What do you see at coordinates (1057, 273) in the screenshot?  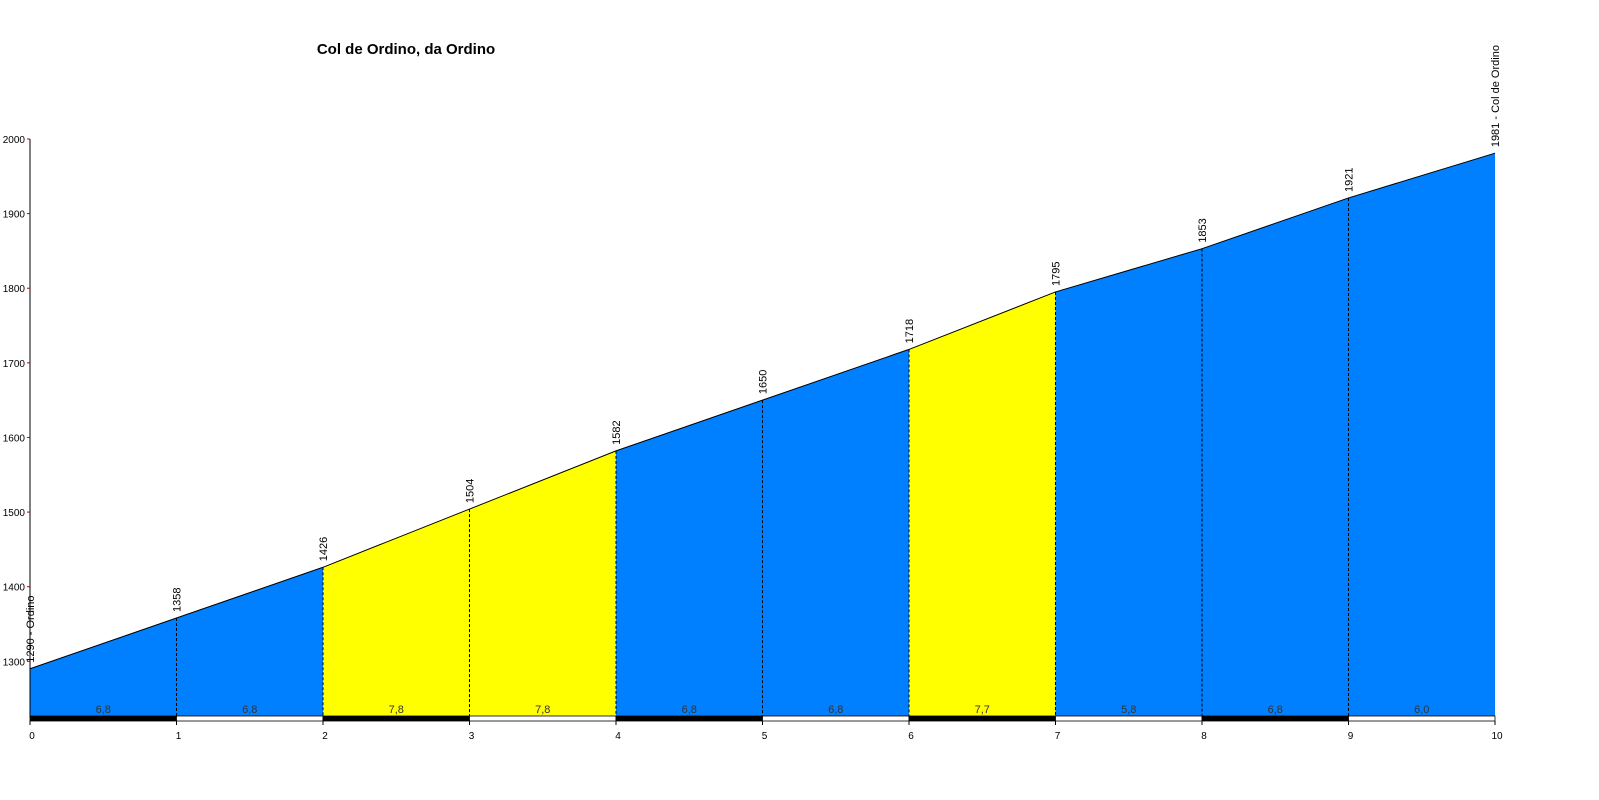 I see `elevation-label: 1795` at bounding box center [1057, 273].